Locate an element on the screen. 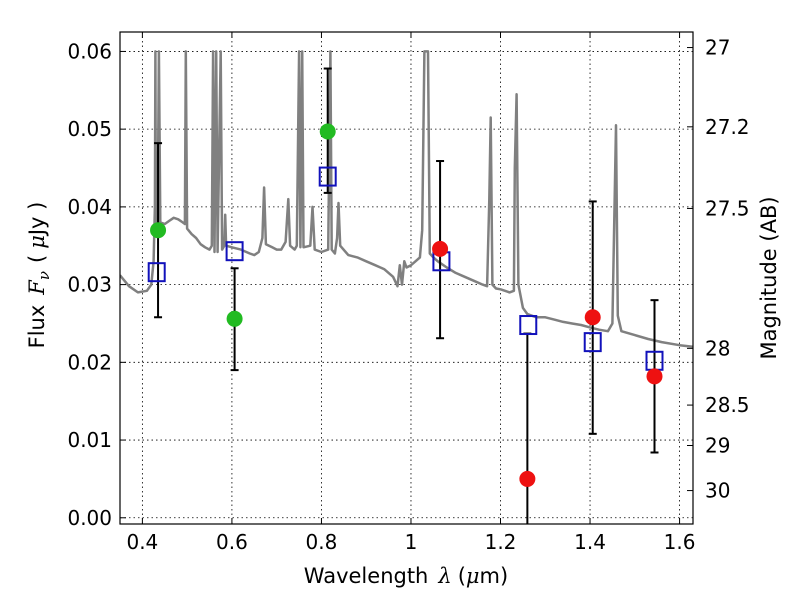  x-axis-title: Wavelength λ (μm) is located at coordinates (406, 576).